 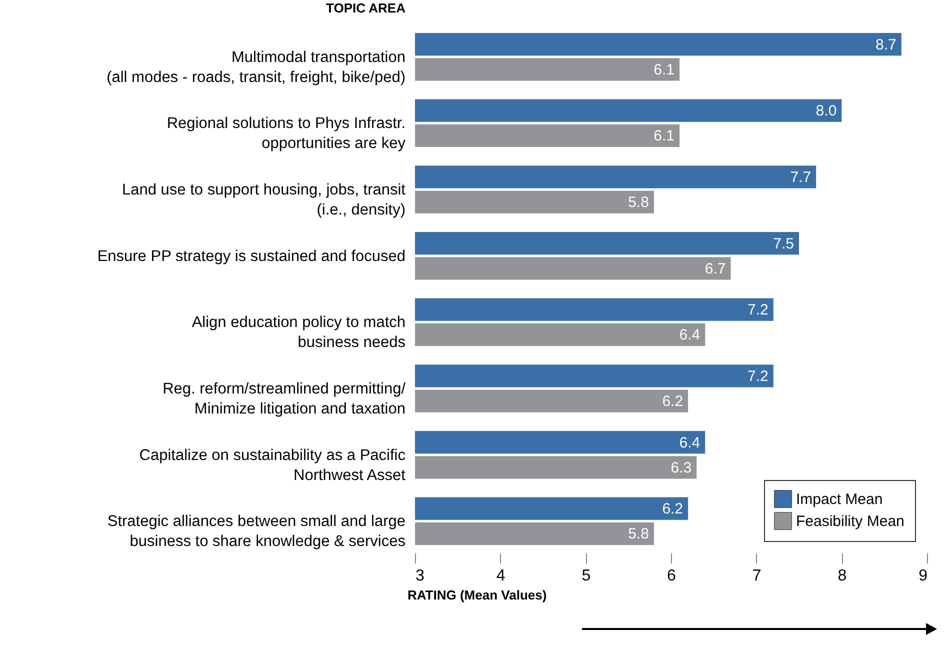 I want to click on y-tick-label: Capitalize on sustainability as a Pacific Northwest Asset, so click(x=272, y=465).